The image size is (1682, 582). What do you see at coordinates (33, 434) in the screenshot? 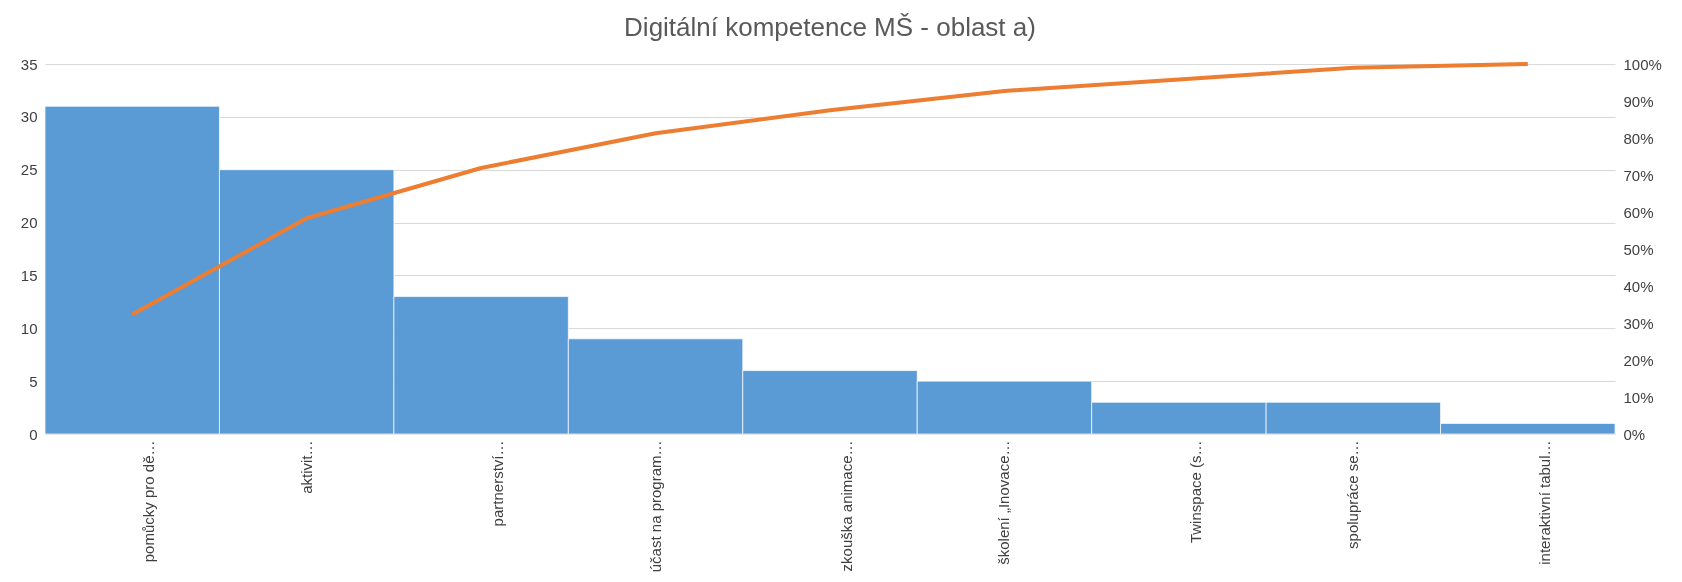
I see `y-tick-label: 0` at bounding box center [33, 434].